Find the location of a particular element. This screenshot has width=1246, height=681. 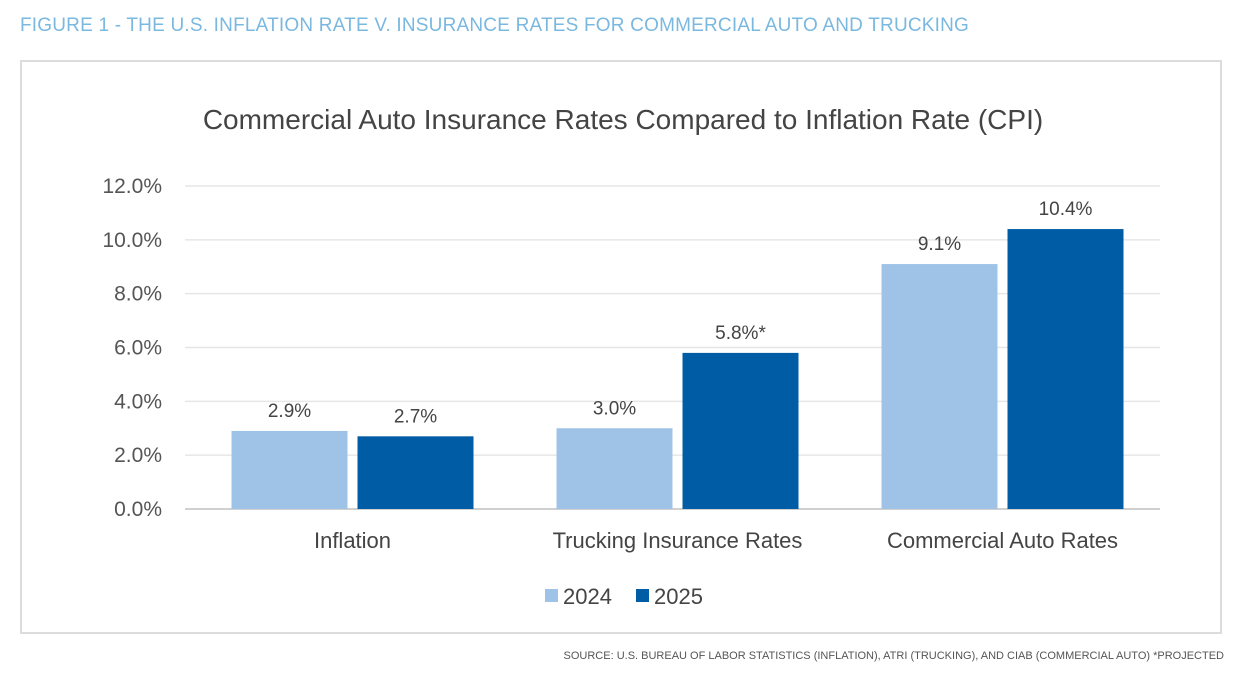

data-label: 10.4% is located at coordinates (1066, 209).